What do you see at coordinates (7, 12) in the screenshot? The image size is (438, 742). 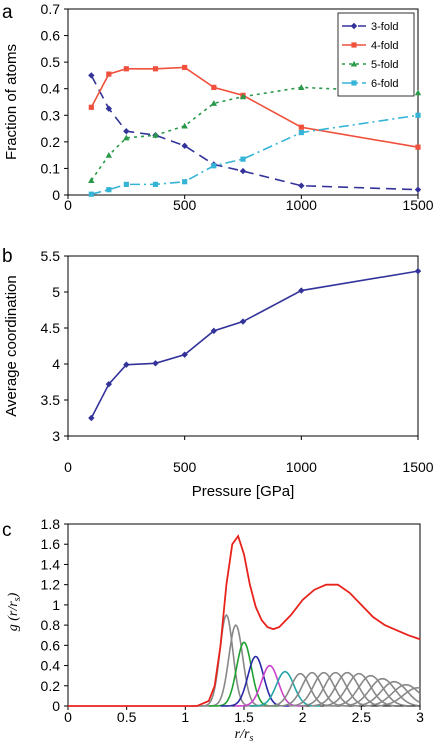 I see `panel-label-a: a` at bounding box center [7, 12].